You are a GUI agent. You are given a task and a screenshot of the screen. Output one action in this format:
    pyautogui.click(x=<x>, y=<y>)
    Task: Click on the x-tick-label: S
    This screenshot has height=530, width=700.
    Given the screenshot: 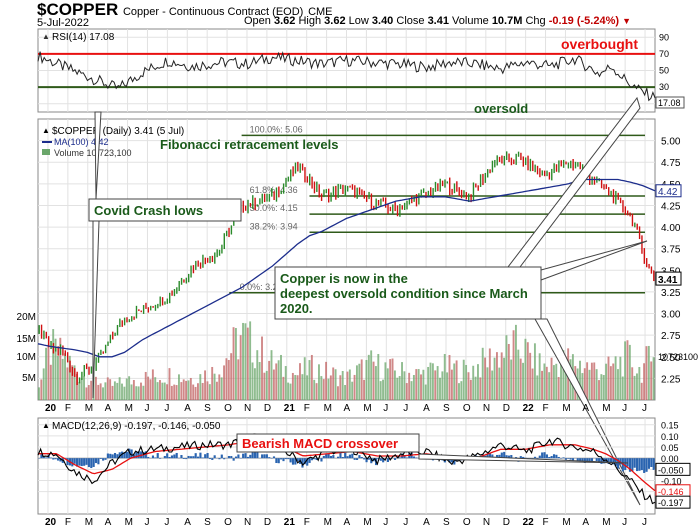 What is the action you would take?
    pyautogui.click(x=446, y=408)
    